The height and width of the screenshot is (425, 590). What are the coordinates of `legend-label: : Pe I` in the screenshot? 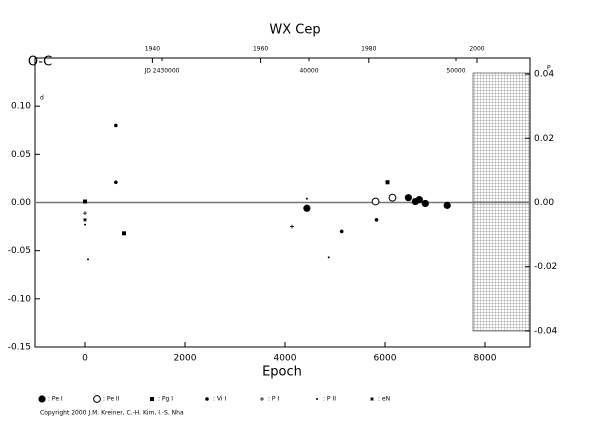 It's located at (55, 399).